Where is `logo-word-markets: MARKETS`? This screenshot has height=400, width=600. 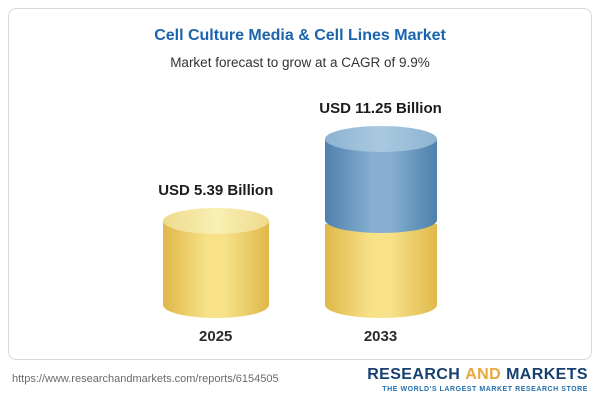
logo-word-markets: MARKETS is located at coordinates (547, 374).